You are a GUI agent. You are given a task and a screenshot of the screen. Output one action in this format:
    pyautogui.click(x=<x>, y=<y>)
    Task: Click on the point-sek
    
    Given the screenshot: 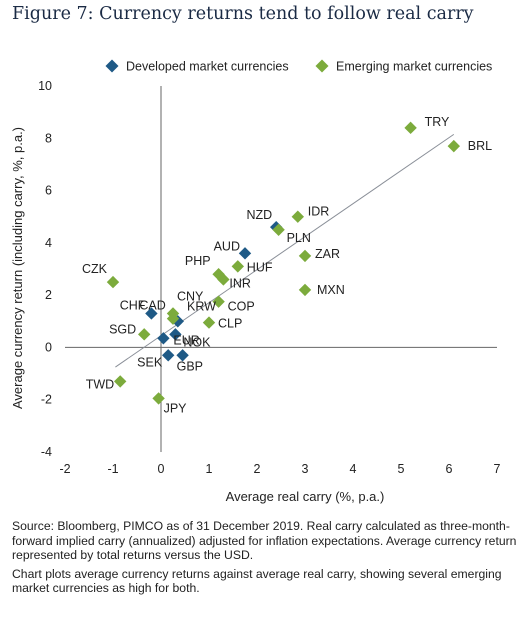 What is the action you would take?
    pyautogui.click(x=168, y=355)
    